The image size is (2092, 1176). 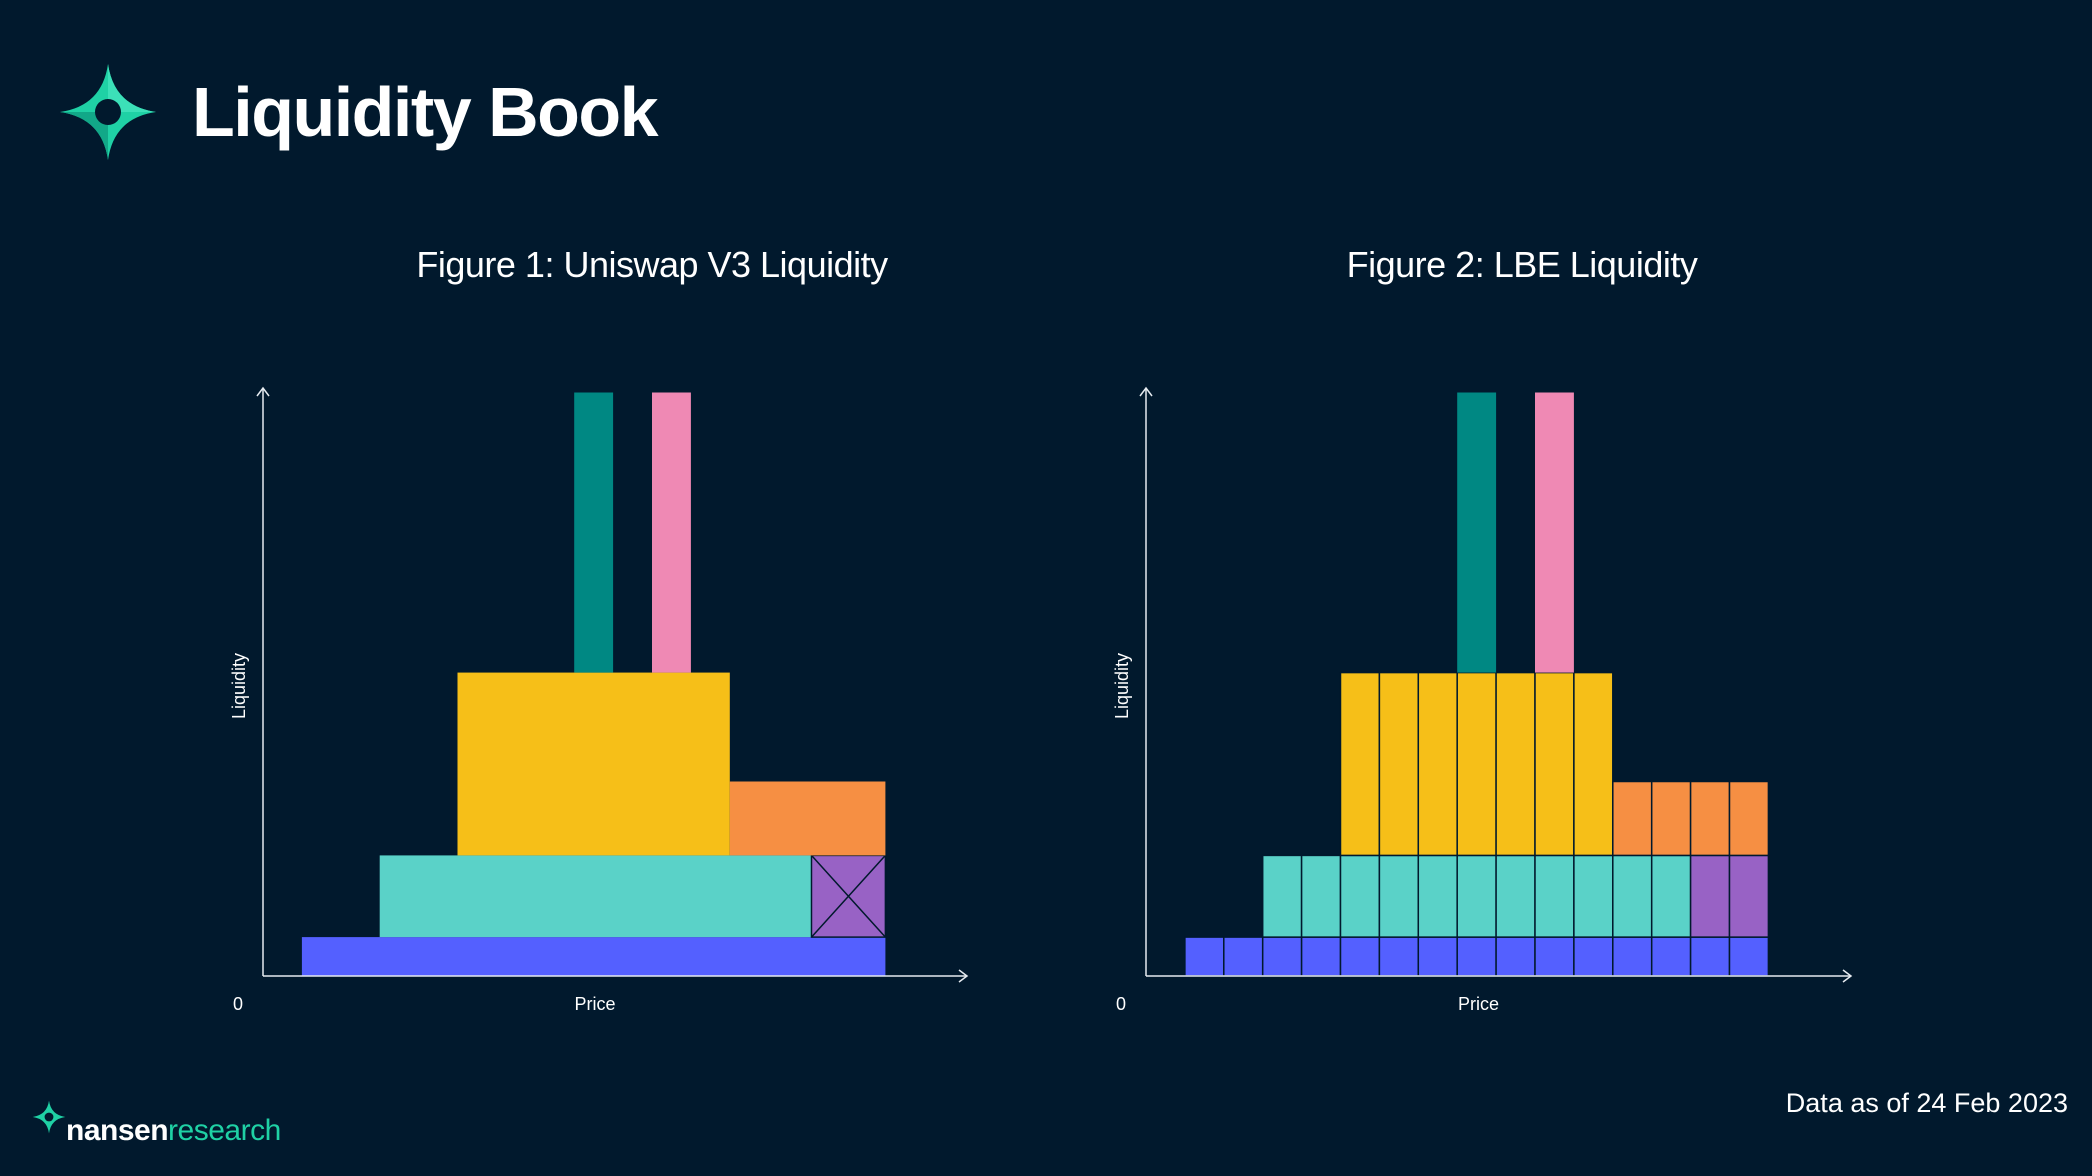 I want to click on header: Liquidity Book, so click(x=358, y=112).